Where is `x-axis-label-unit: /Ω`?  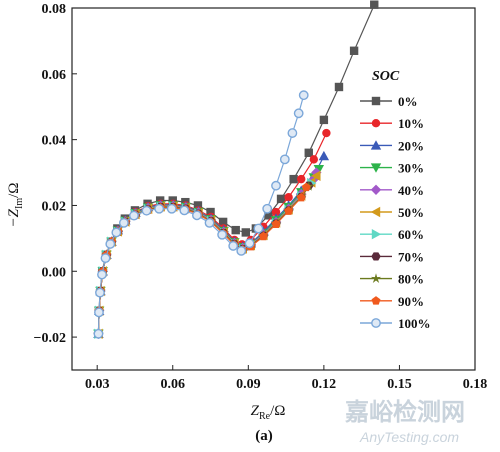
x-axis-label-unit: /Ω is located at coordinates (277, 411).